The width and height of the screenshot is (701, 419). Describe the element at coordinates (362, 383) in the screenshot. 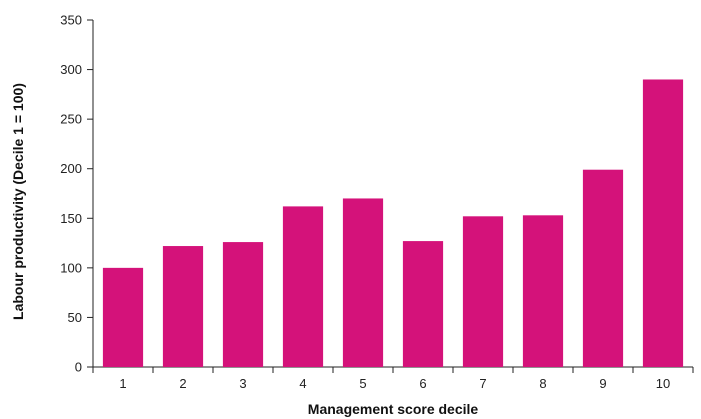

I see `x-tick-label: 5` at that location.